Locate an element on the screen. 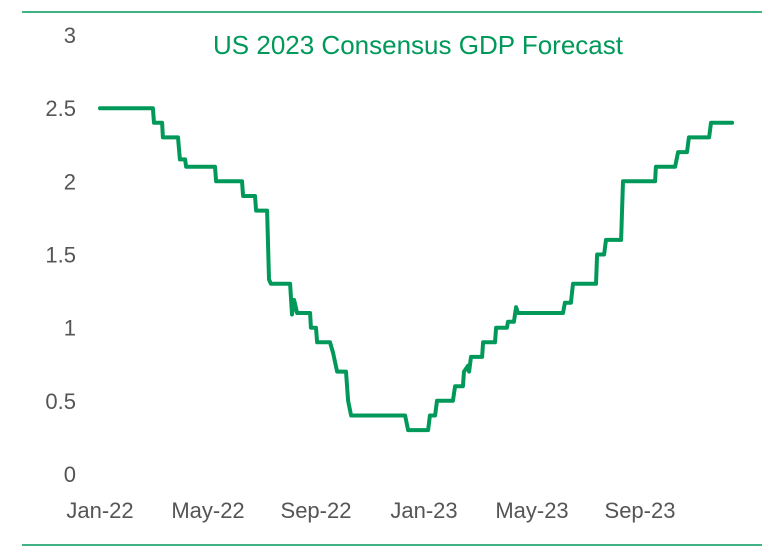 Image resolution: width=781 pixels, height=557 pixels. x-tick-label: Jan-22 is located at coordinates (99, 510).